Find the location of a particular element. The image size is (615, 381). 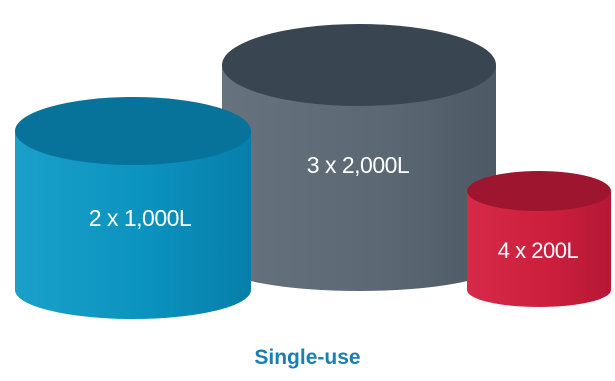

tank-2000l-label: 3 x 2,000L is located at coordinates (358, 165).